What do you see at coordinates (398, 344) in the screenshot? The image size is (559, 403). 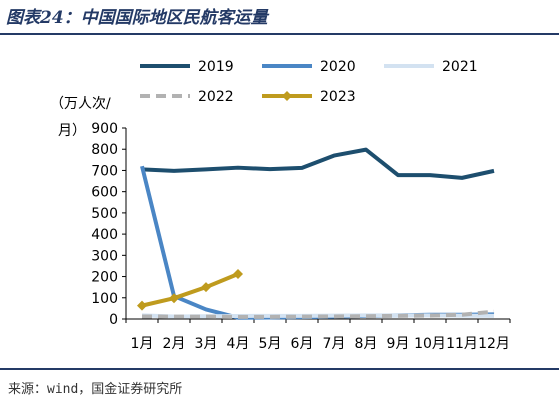 I see `x-tick-label: 9月` at bounding box center [398, 344].